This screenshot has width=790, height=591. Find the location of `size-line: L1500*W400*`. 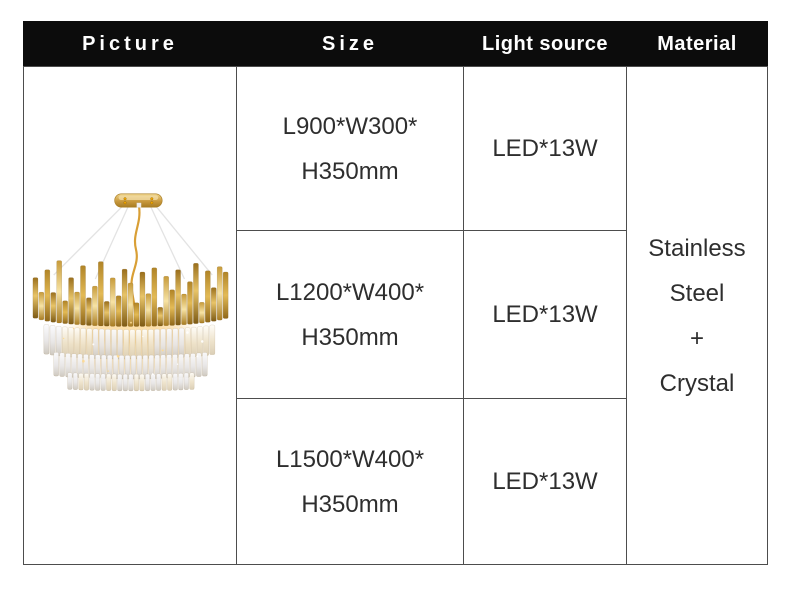

size-line: L1500*W400* is located at coordinates (350, 459).